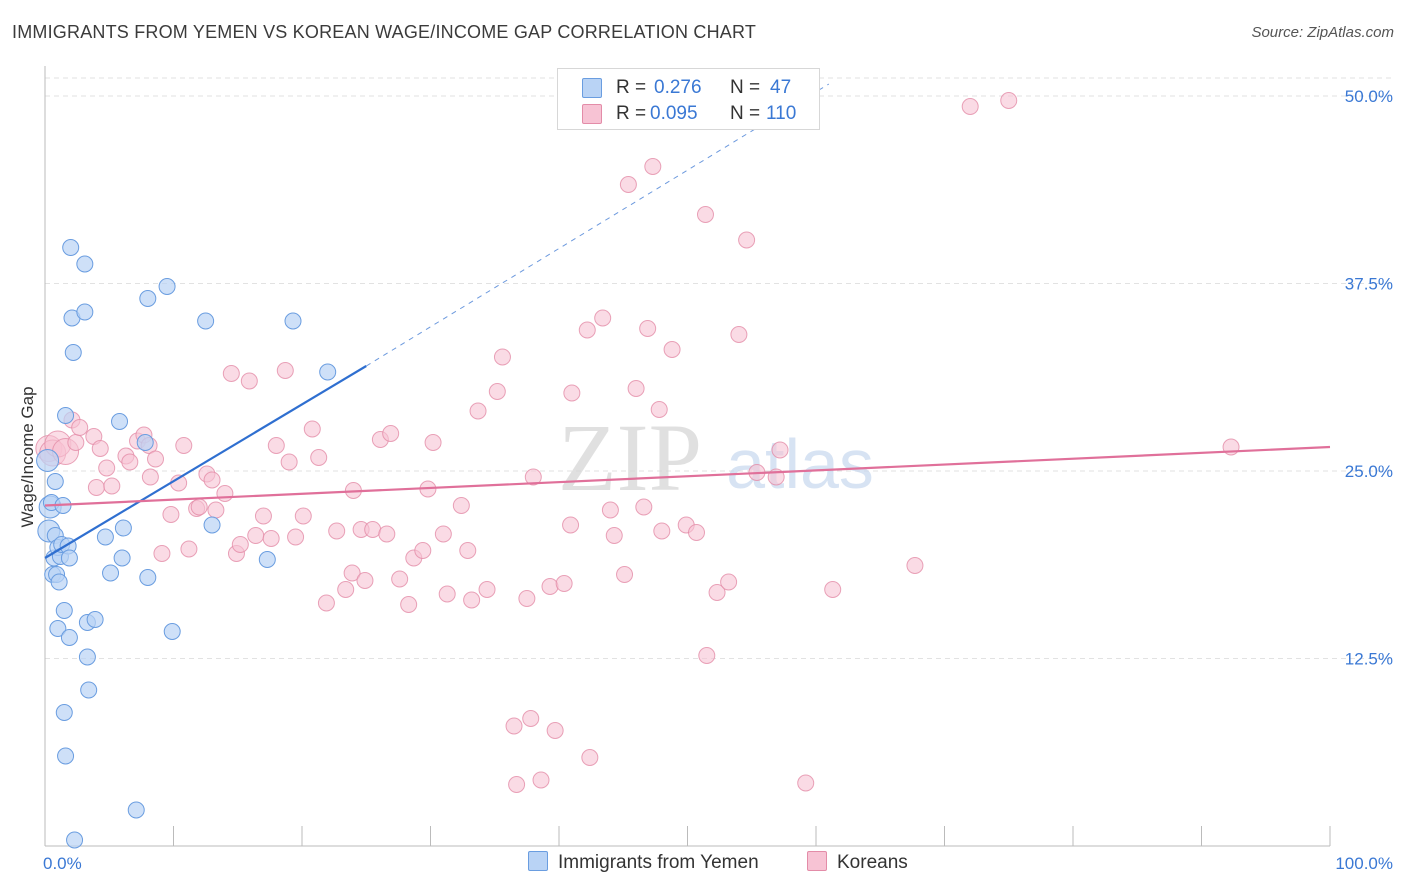 The width and height of the screenshot is (1406, 892). Describe the element at coordinates (800, 464) in the screenshot. I see `watermark-atlas: atlas` at that location.